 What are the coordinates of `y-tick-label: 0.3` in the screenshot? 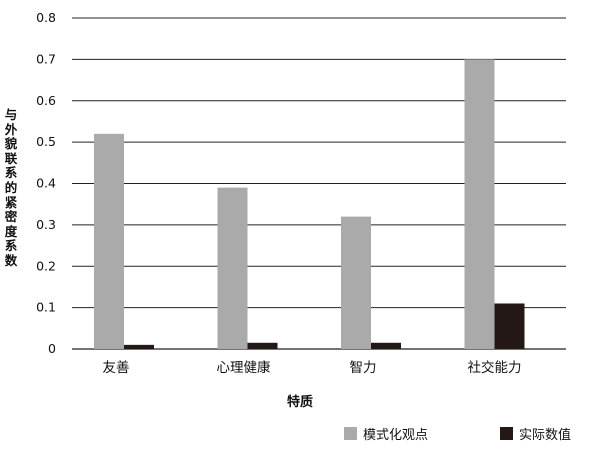 It's located at (46, 224).